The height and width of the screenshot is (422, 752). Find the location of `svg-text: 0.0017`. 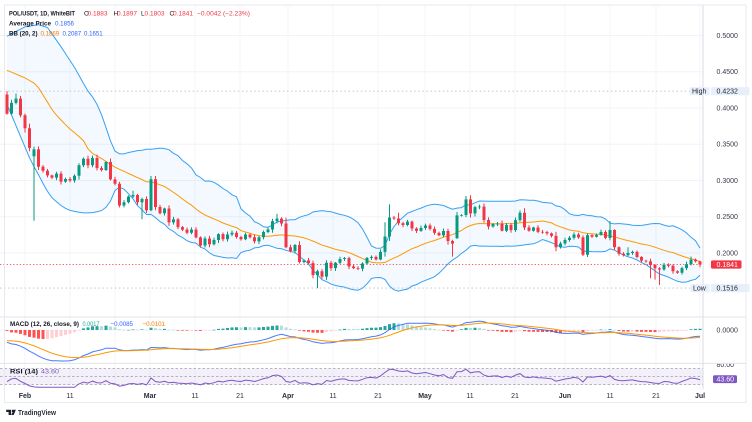

svg-text: 0.0017 is located at coordinates (91, 324).